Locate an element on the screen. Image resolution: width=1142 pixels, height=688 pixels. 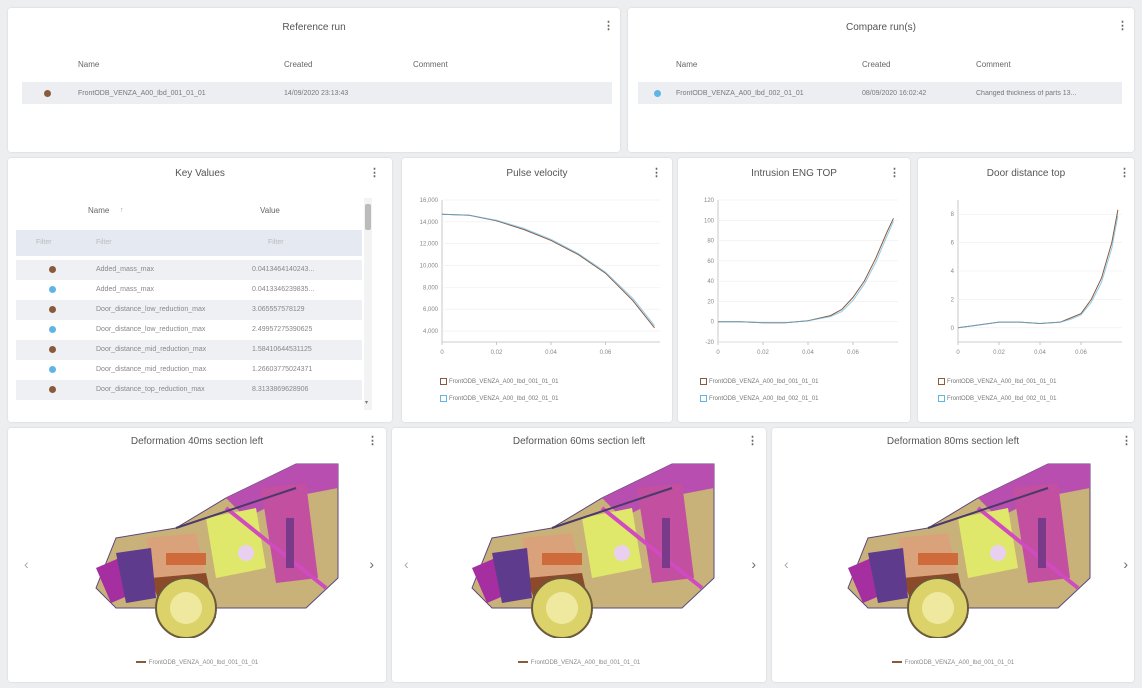
y-tick-label: -20 is located at coordinates (709, 343).